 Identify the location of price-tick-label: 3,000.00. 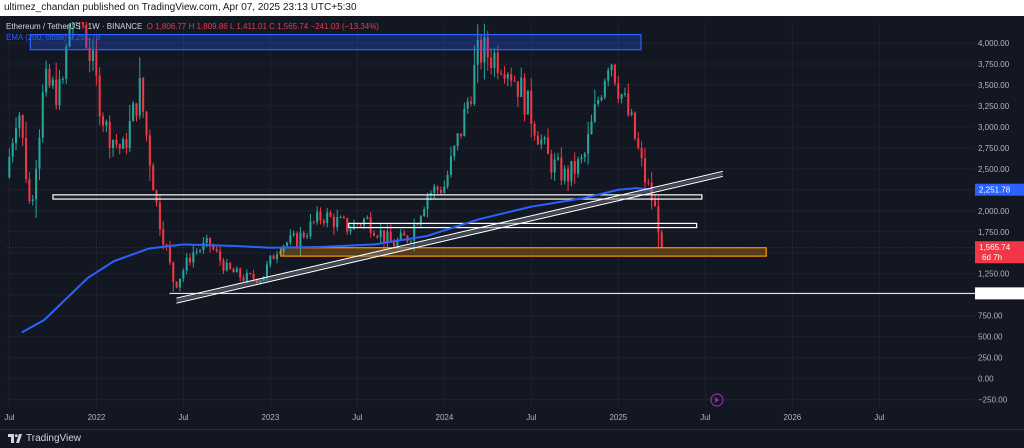
(994, 127).